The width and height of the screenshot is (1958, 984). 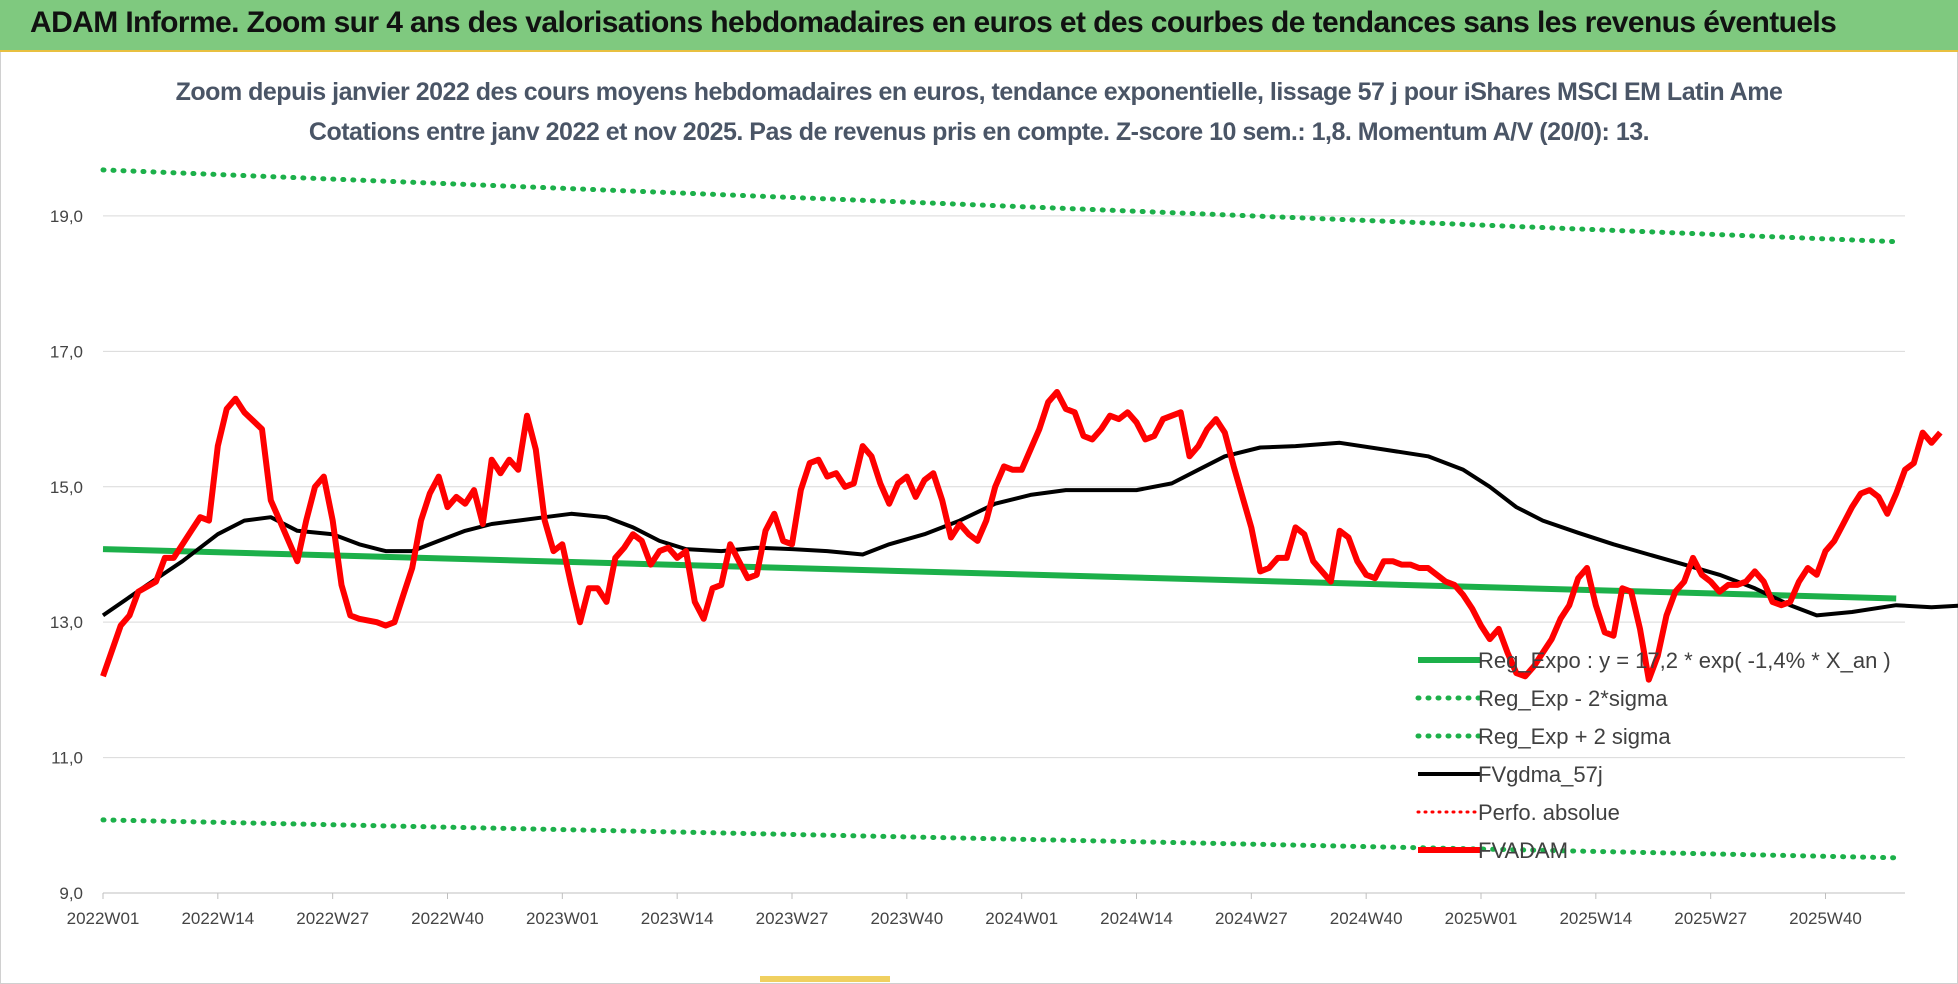 What do you see at coordinates (1021, 918) in the screenshot?
I see `x-tick-label: 2024W01` at bounding box center [1021, 918].